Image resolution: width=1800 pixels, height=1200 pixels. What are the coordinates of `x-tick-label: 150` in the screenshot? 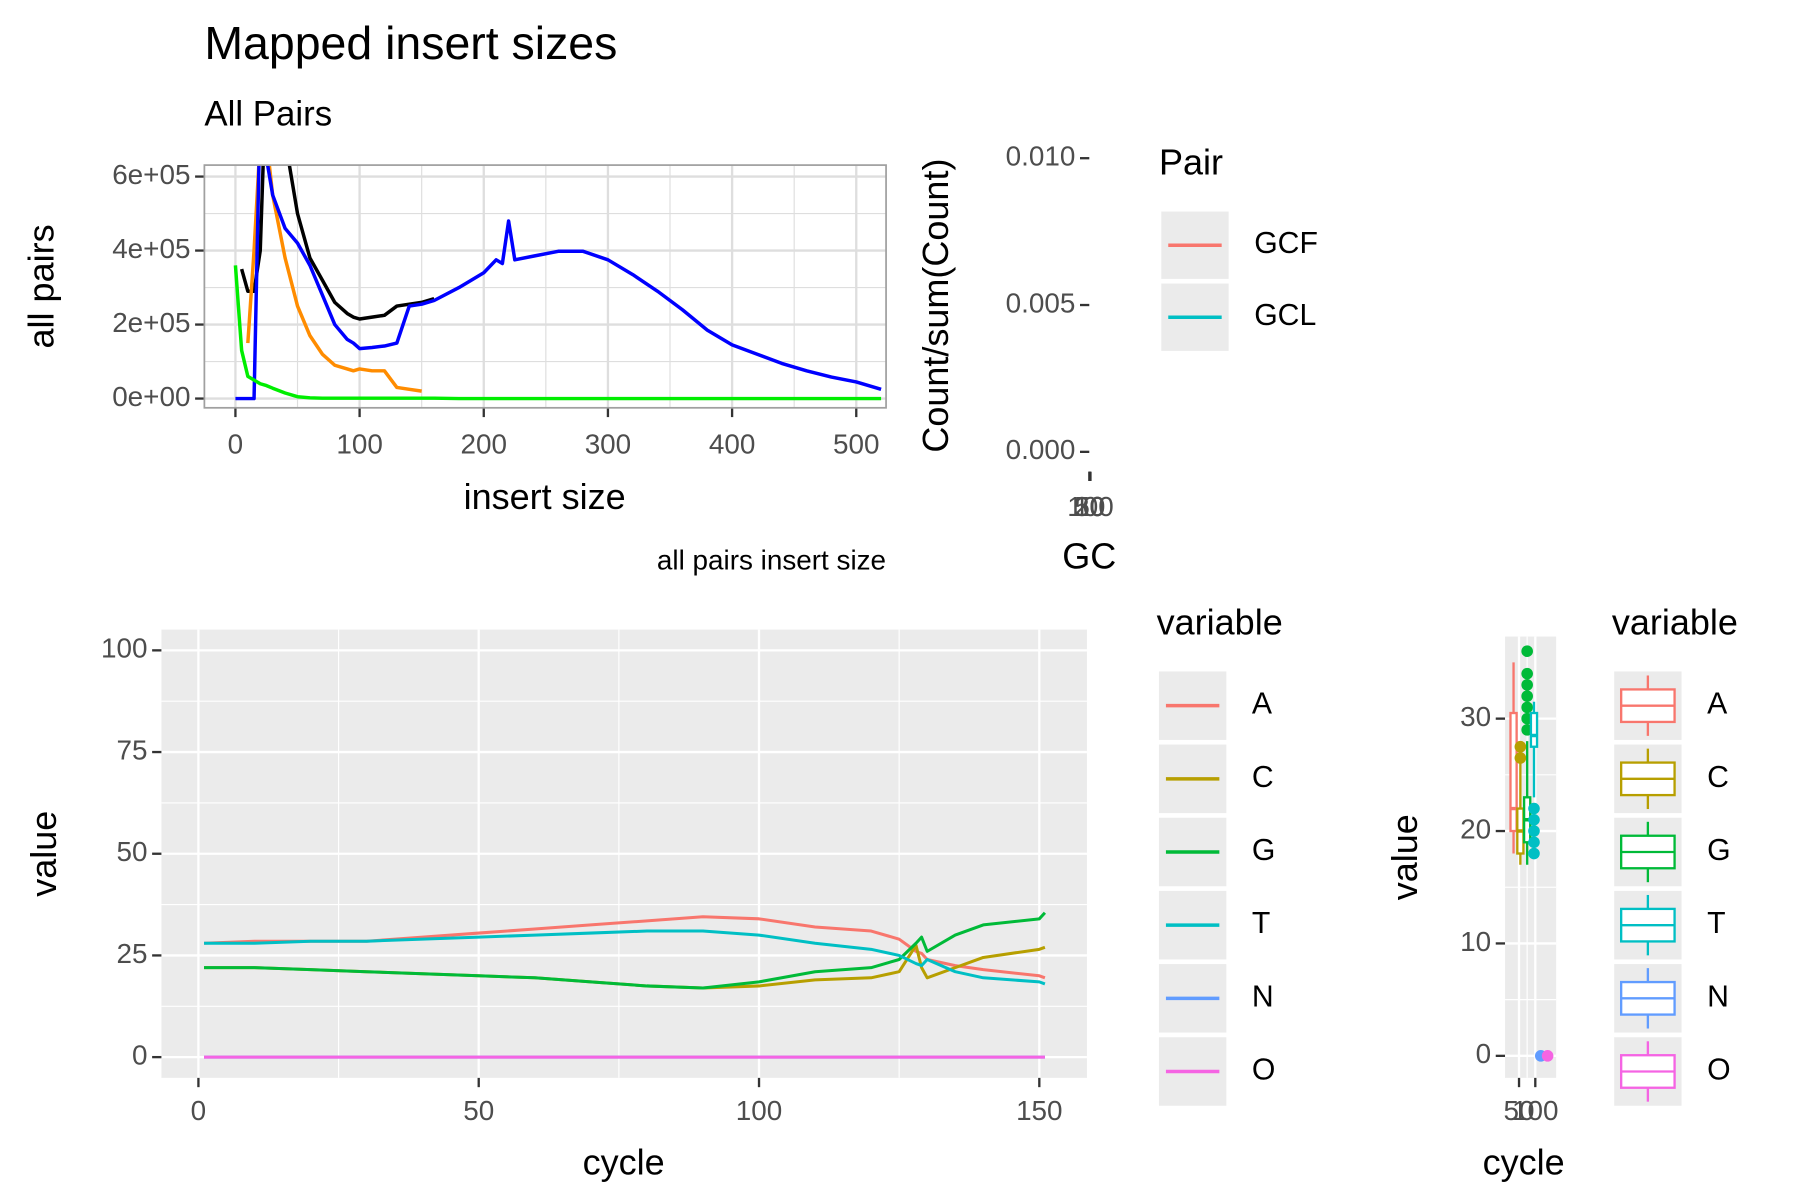 It's located at (1039, 1110).